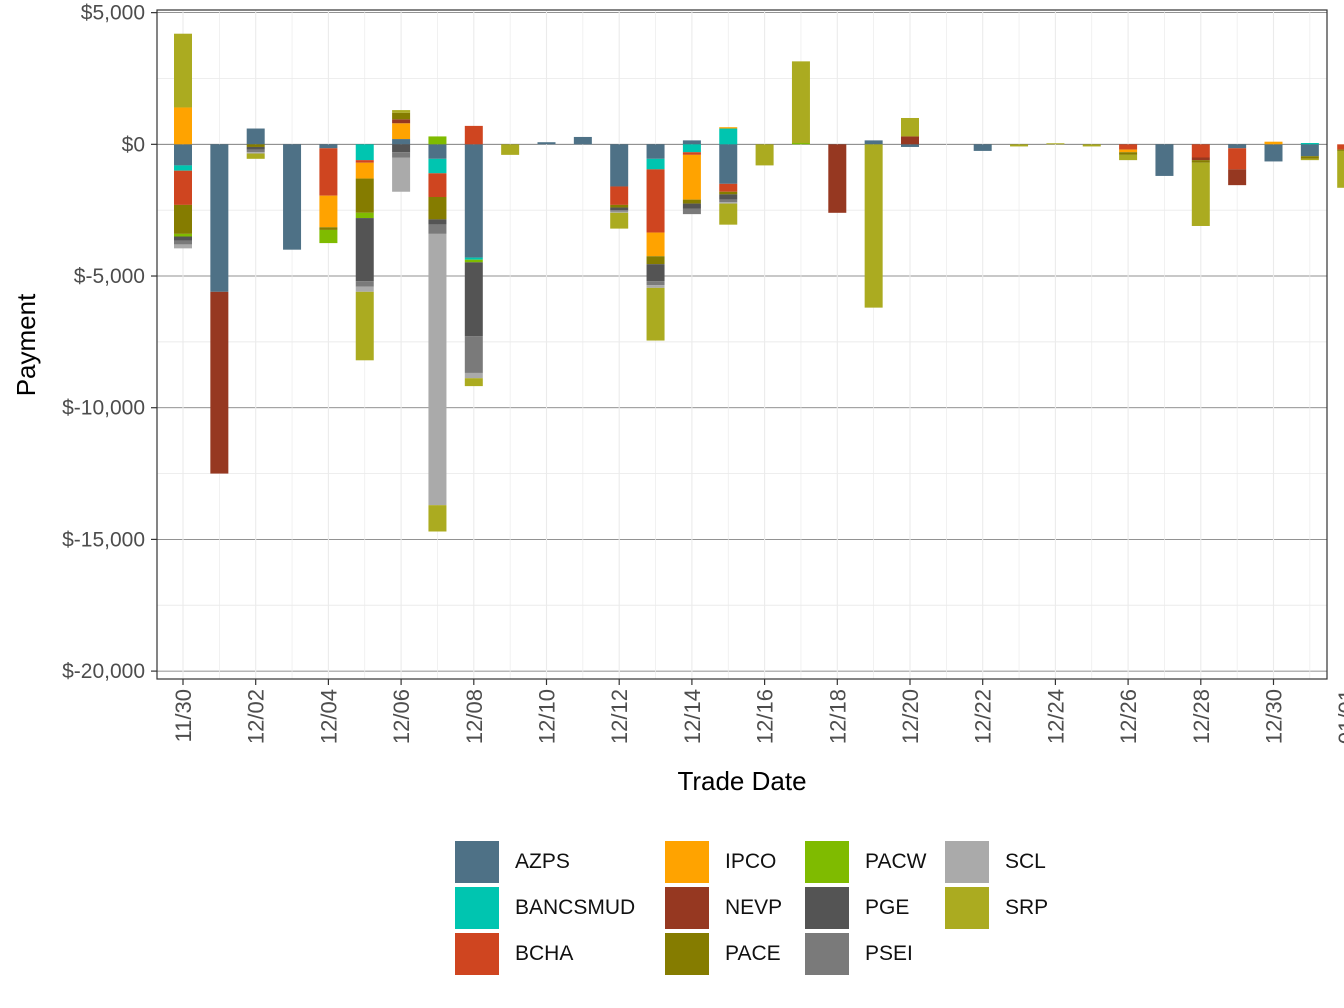 The height and width of the screenshot is (1008, 1344). Describe the element at coordinates (1273, 153) in the screenshot. I see `bar-segment-azps: AZPS 12/30: -650` at that location.